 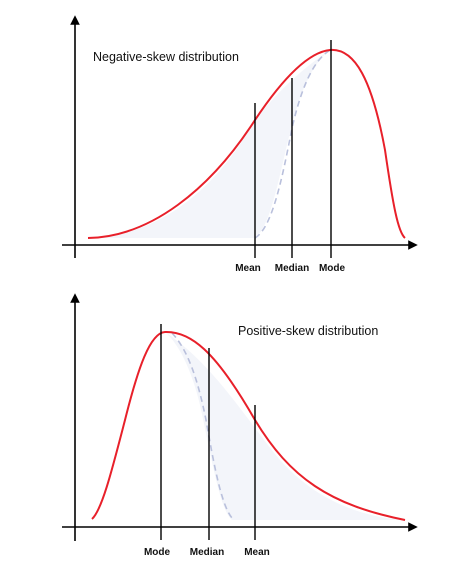 What do you see at coordinates (308, 331) in the screenshot?
I see `panel-title: Positive-skew distribution` at bounding box center [308, 331].